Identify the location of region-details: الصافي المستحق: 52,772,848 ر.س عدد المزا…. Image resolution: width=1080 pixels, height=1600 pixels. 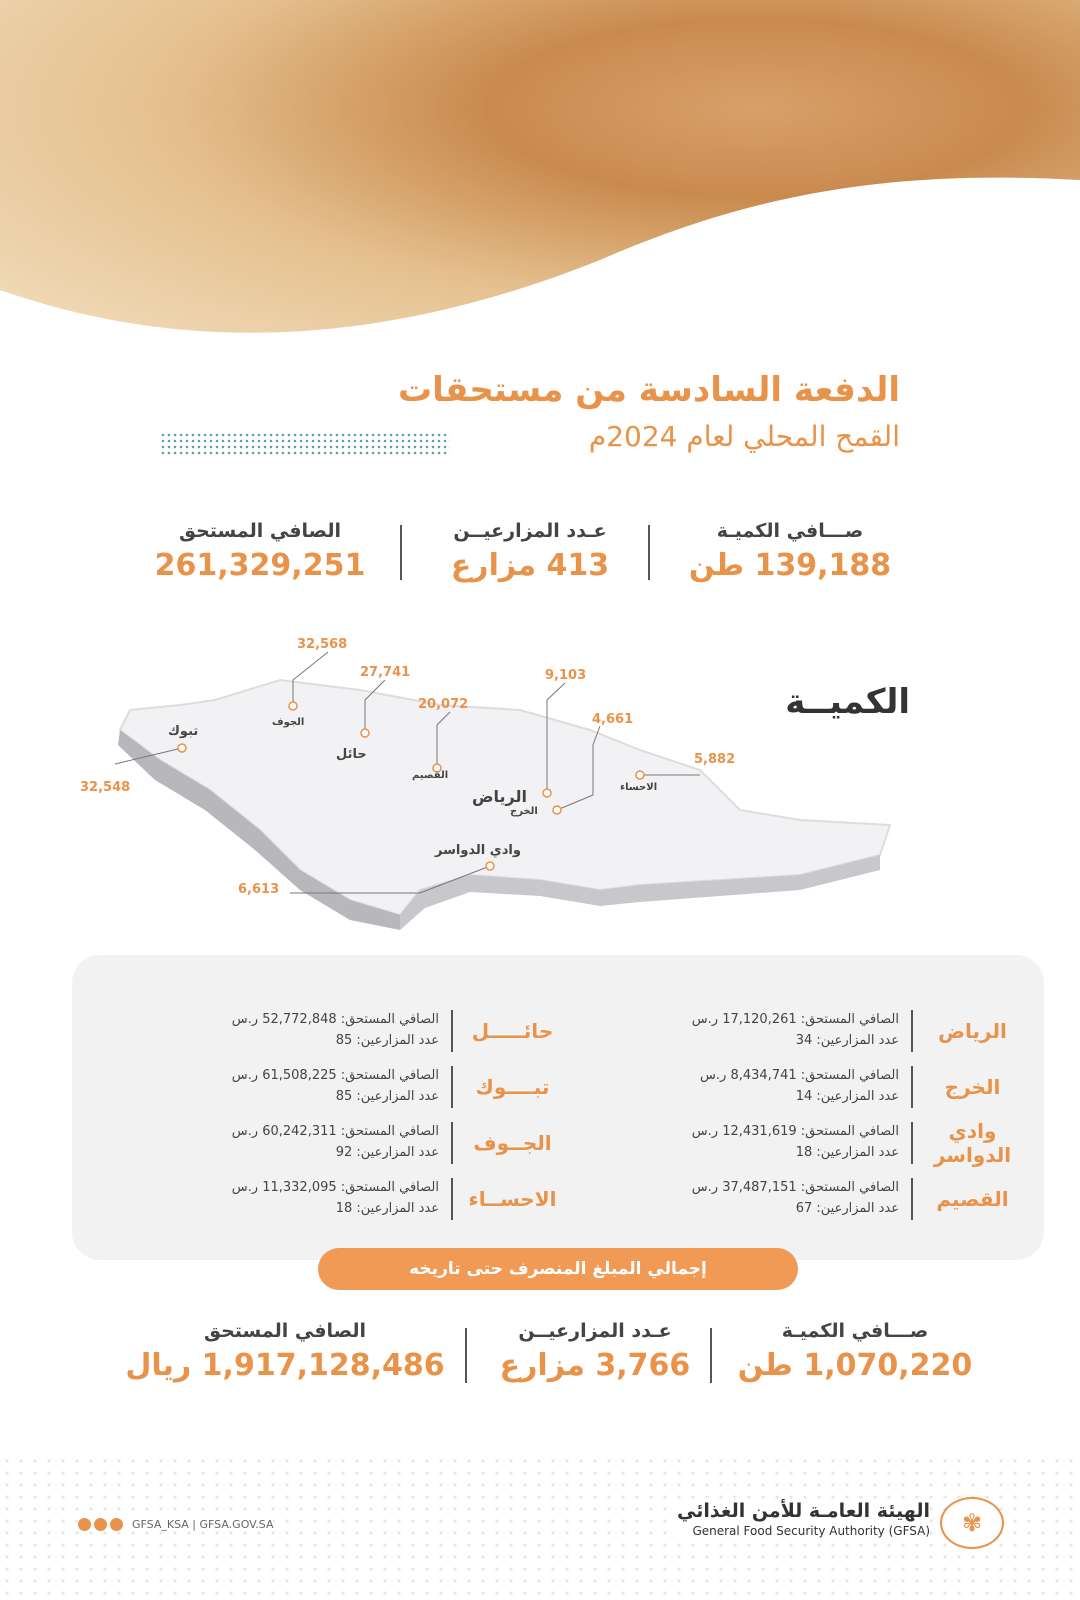
(335, 1031).